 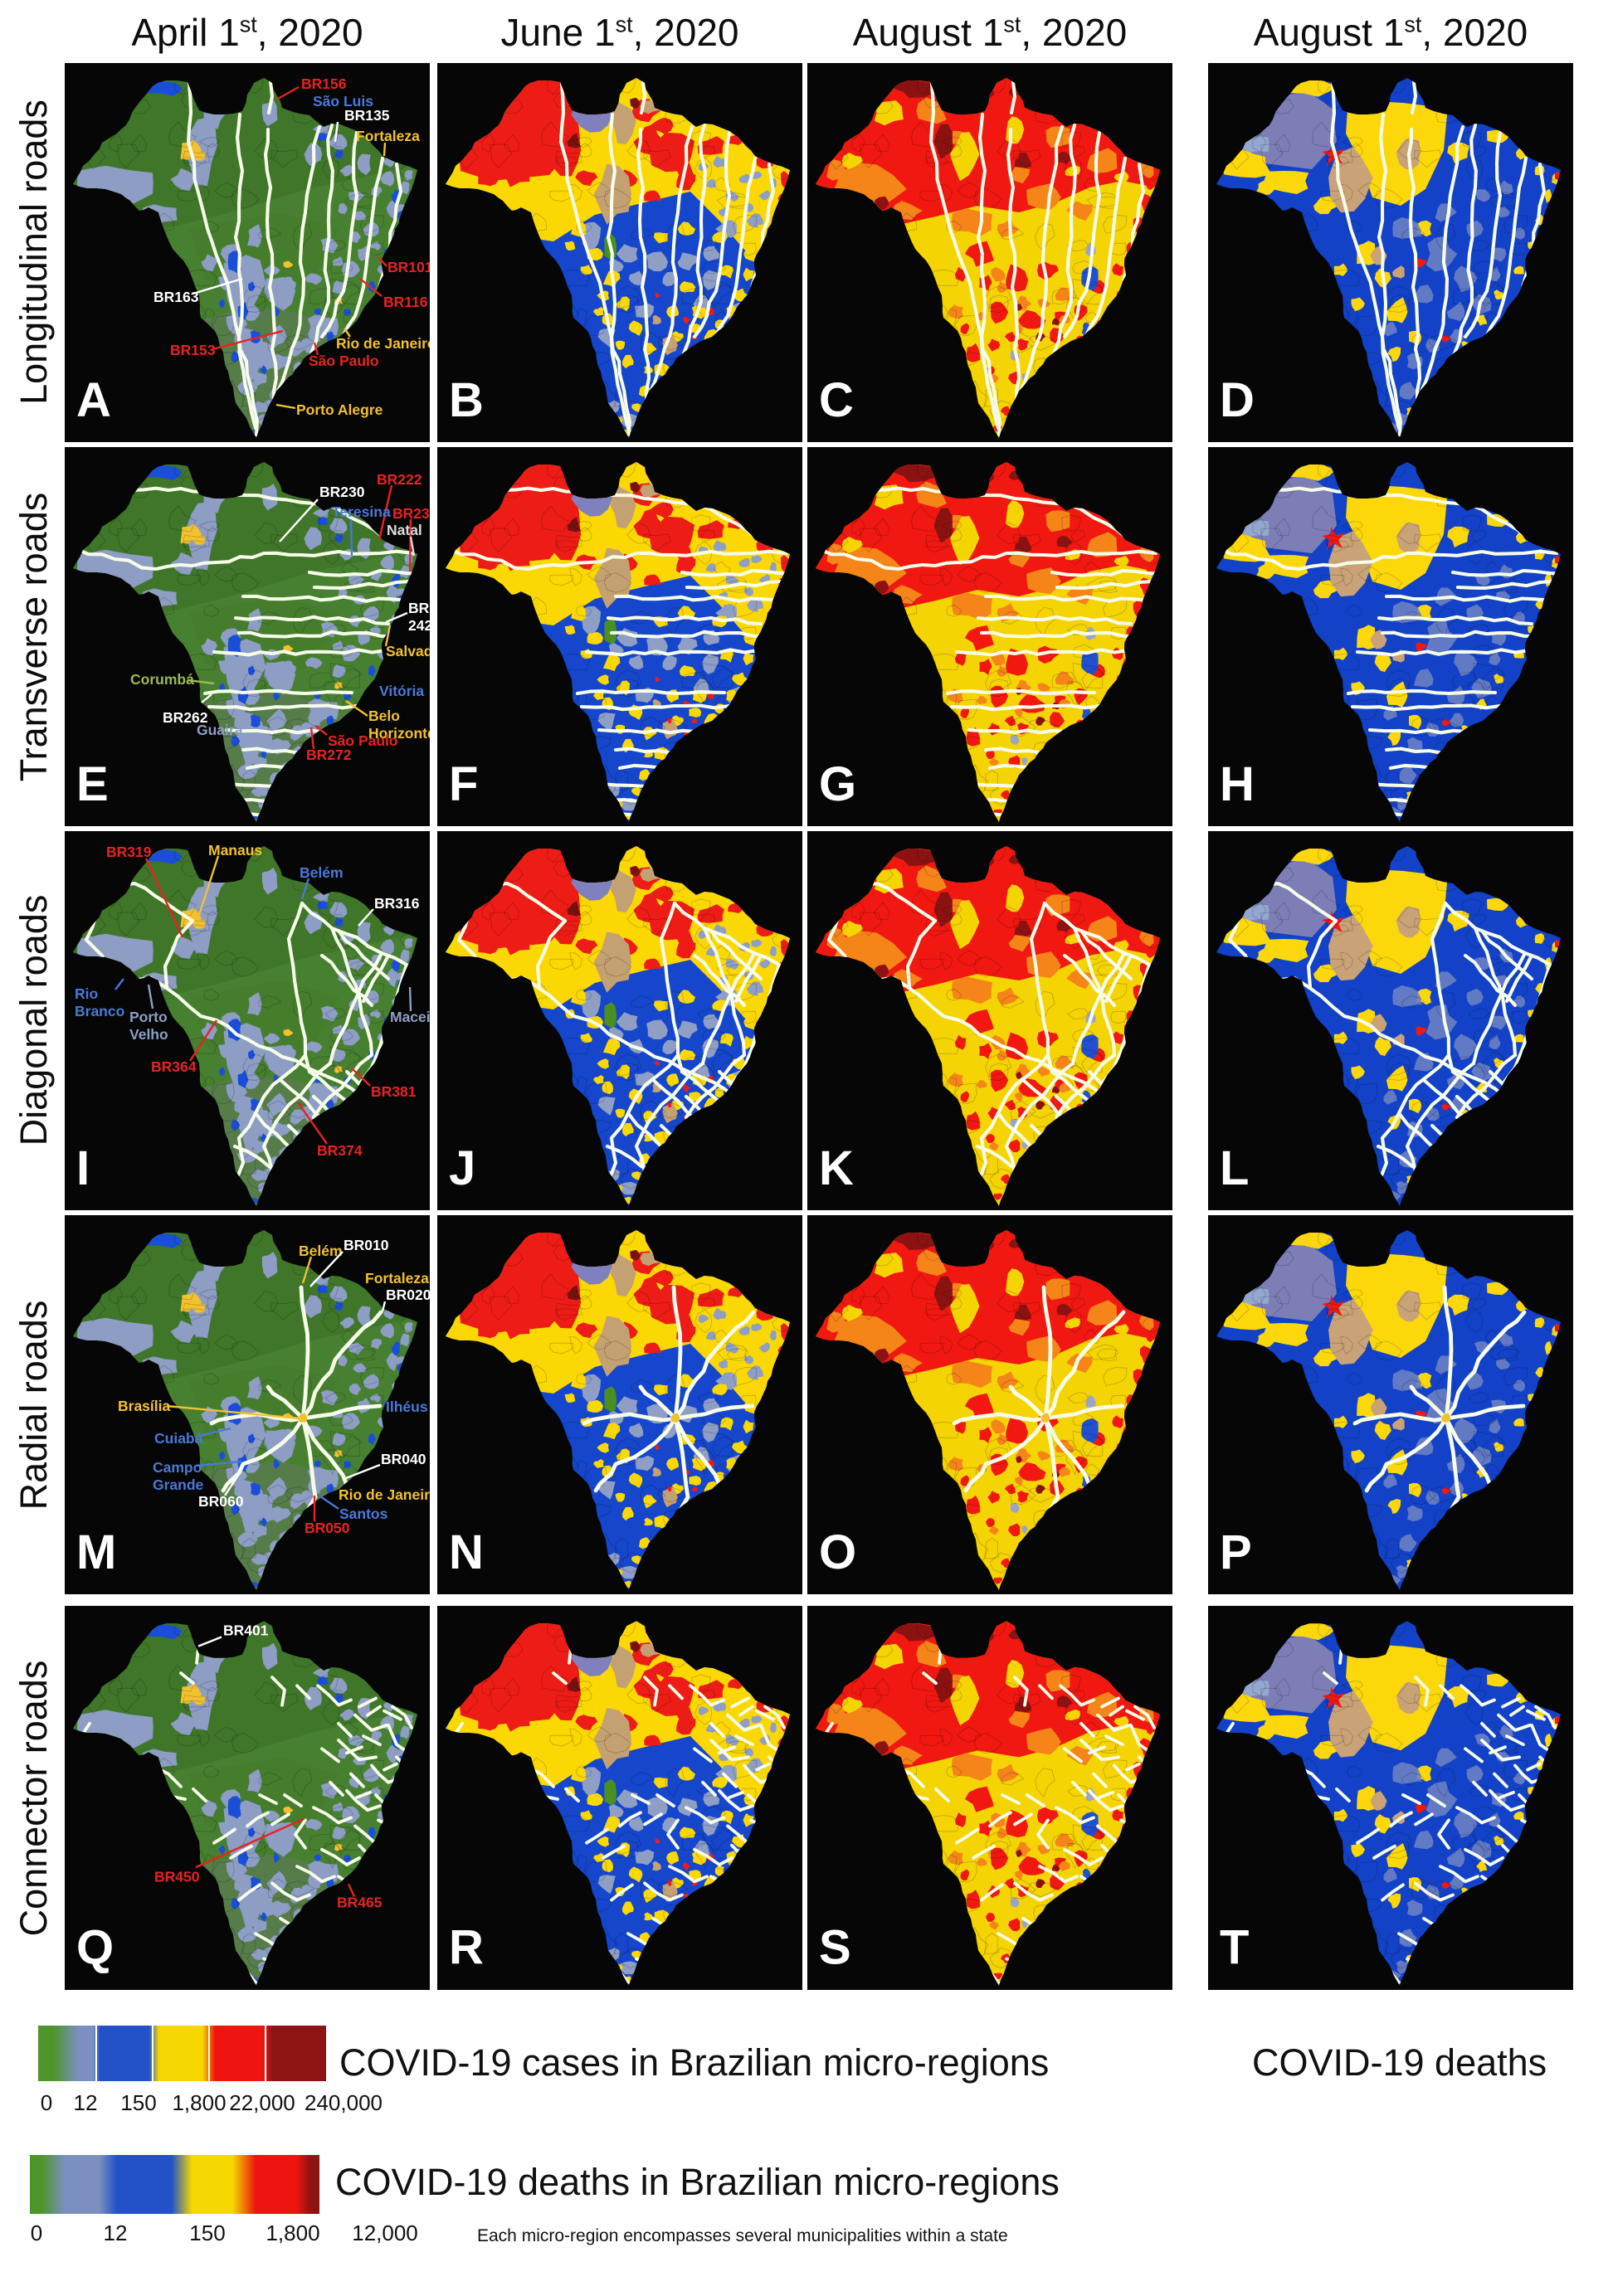 What do you see at coordinates (419, 608) in the screenshot?
I see `svg-text: BR` at bounding box center [419, 608].